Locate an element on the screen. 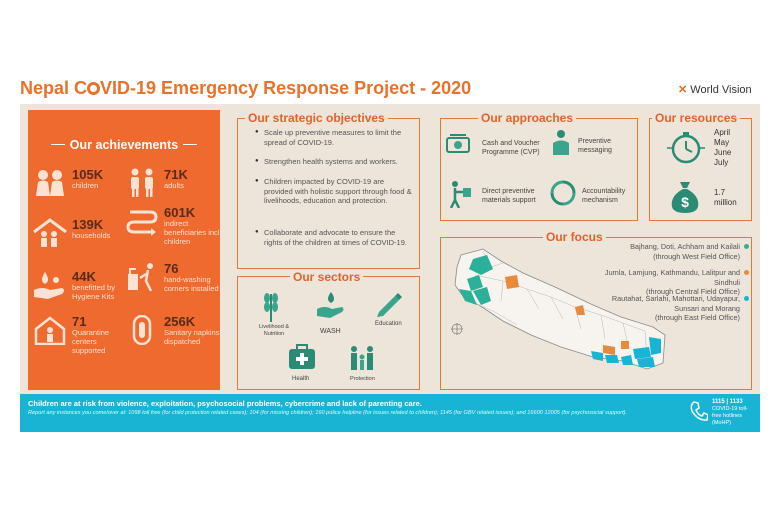  achievement-hygiene-kits: 44K benefitted by Hygiene Kits is located at coordinates (82, 285).